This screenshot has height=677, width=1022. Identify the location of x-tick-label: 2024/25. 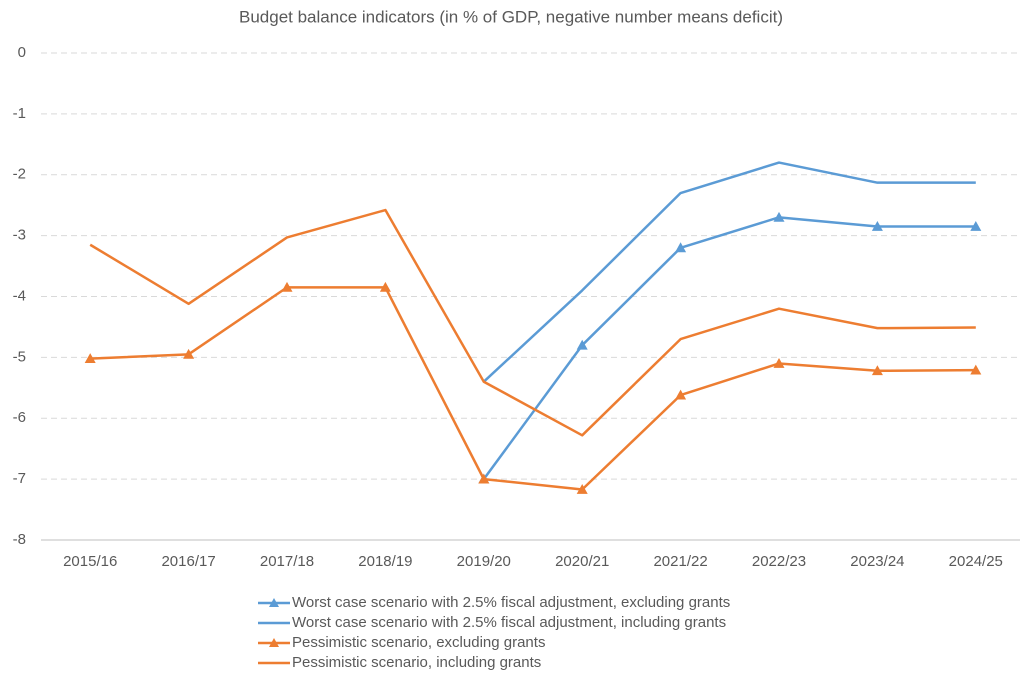
(976, 561).